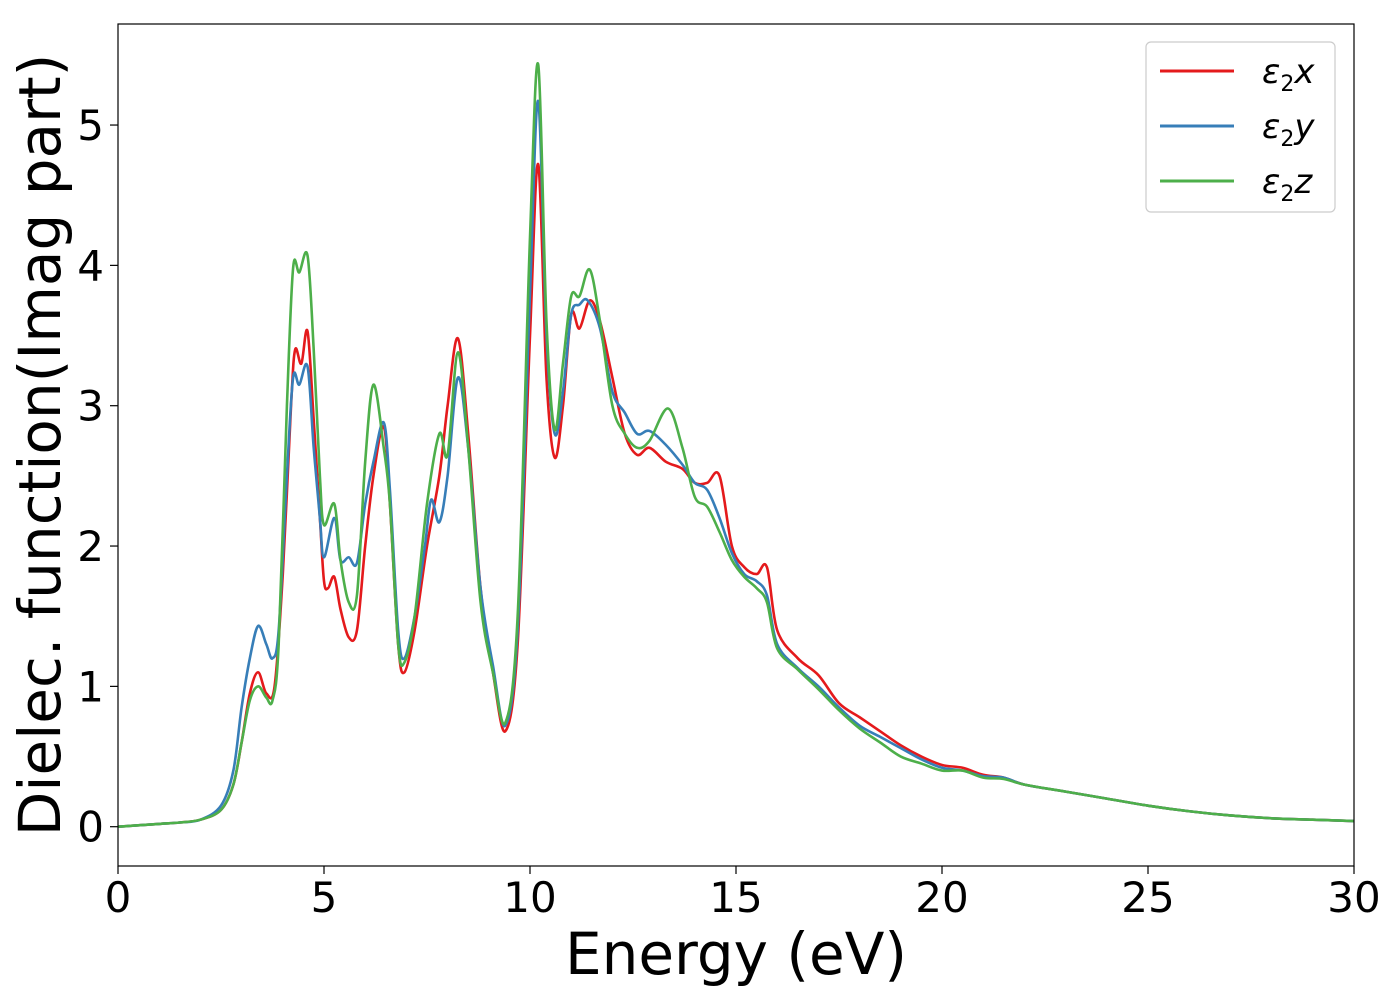 This screenshot has width=1400, height=1005. I want to click on y-axis-label: Dielec. function(Imag part), so click(40, 445).